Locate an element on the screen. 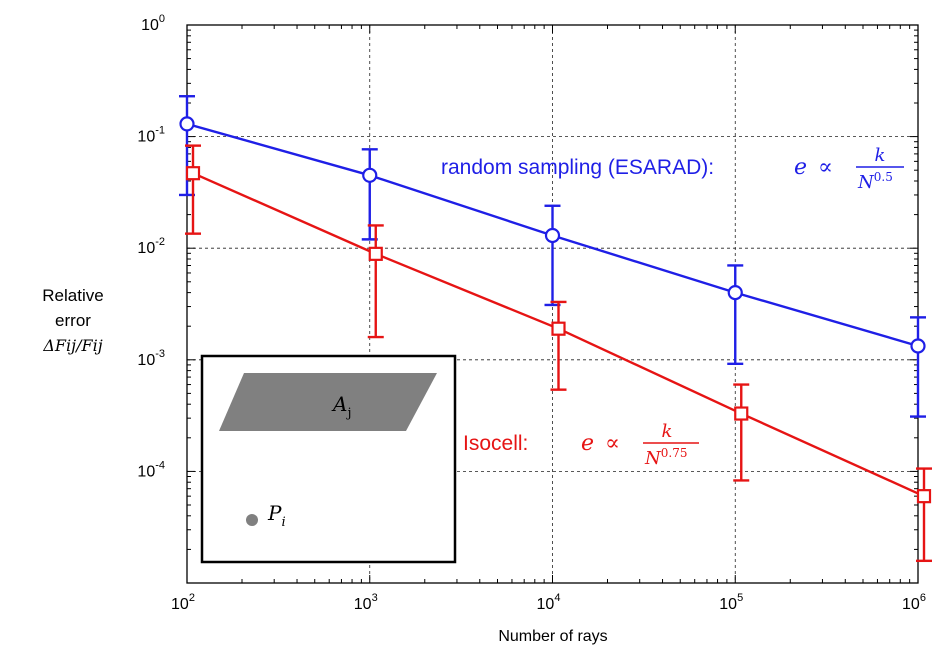 This screenshot has height=646, width=949. x-tick-label: 10⁴ is located at coordinates (549, 602).